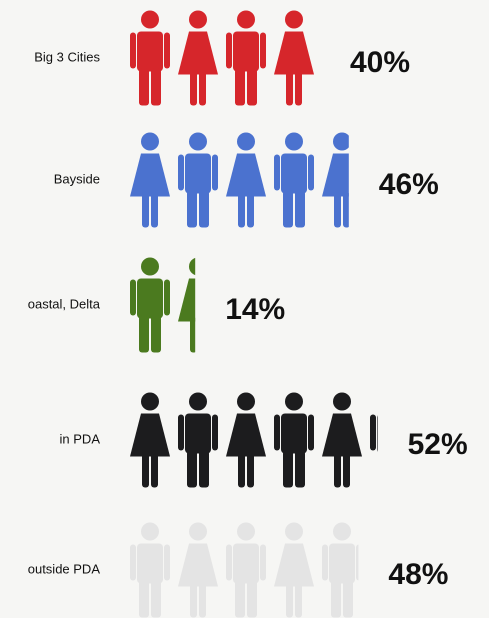 This screenshot has width=489, height=618. Describe the element at coordinates (409, 184) in the screenshot. I see `value-label: 46%` at that location.